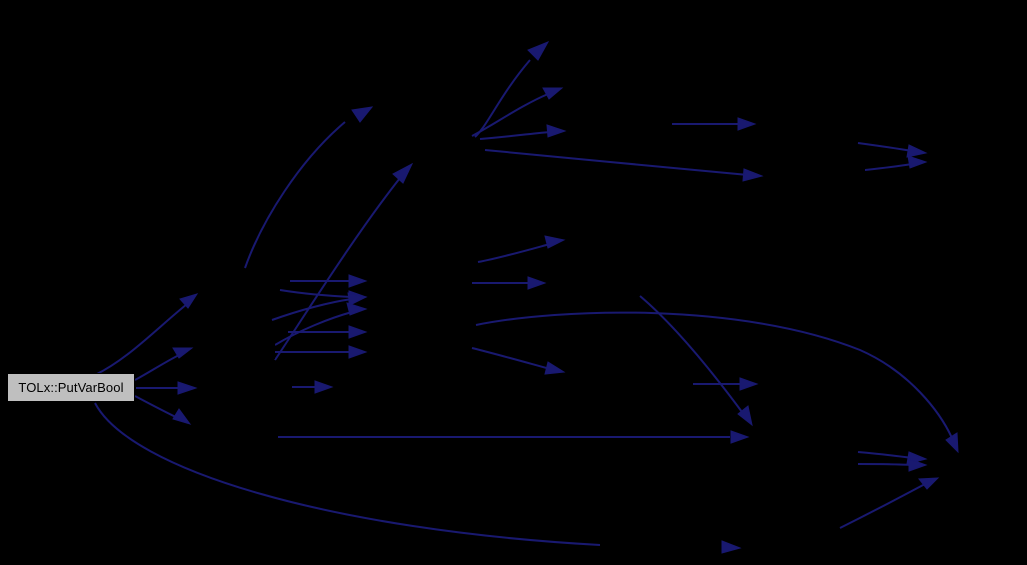 This screenshot has width=1027, height=565. I want to click on graph-node-label: TOLx::PutVarBool, so click(71, 387).